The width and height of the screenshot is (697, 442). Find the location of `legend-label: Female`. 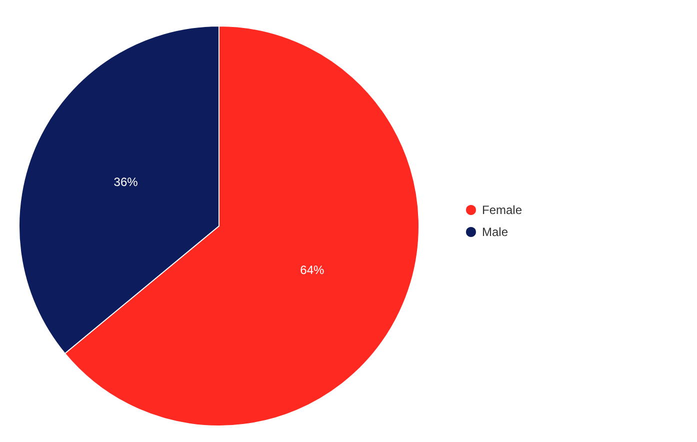

legend-label: Female is located at coordinates (502, 210).